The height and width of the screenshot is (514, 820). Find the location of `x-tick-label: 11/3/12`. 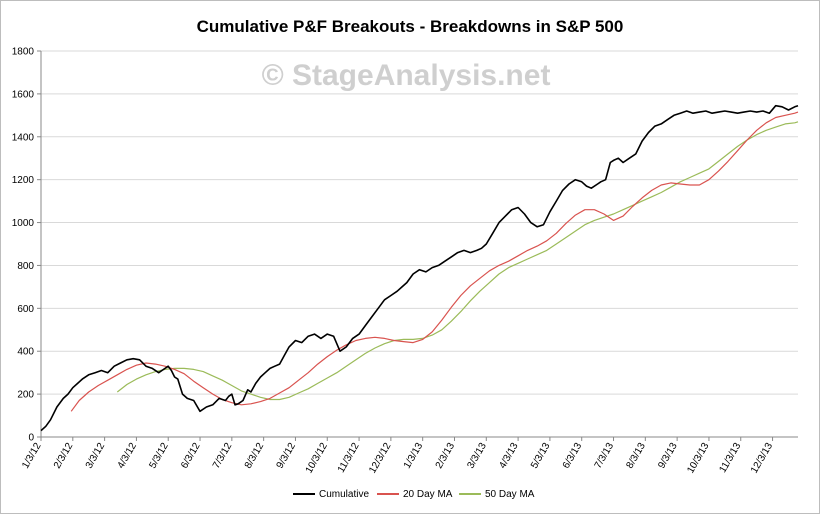

x-tick-label: 11/3/12 is located at coordinates (349, 458).